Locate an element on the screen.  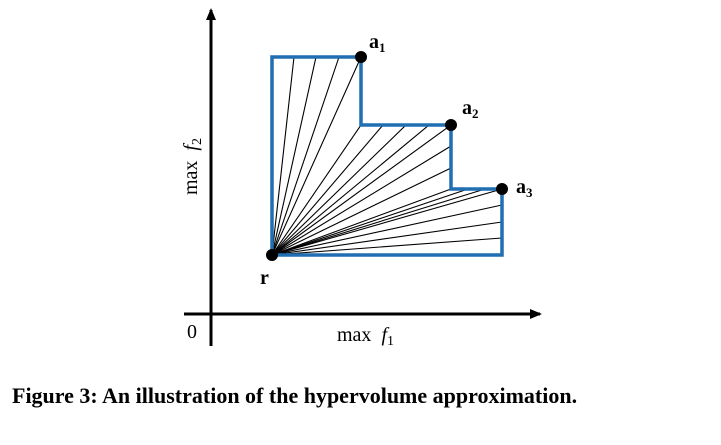
y-axis-label-sub: 2 is located at coordinates (197, 141).